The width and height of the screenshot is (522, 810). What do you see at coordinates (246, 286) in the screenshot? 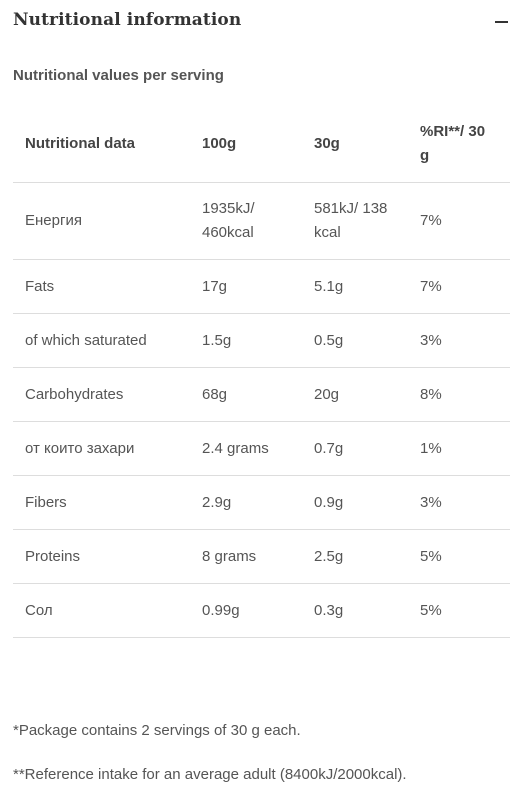
I see `value-per-100g: 17g` at bounding box center [246, 286].